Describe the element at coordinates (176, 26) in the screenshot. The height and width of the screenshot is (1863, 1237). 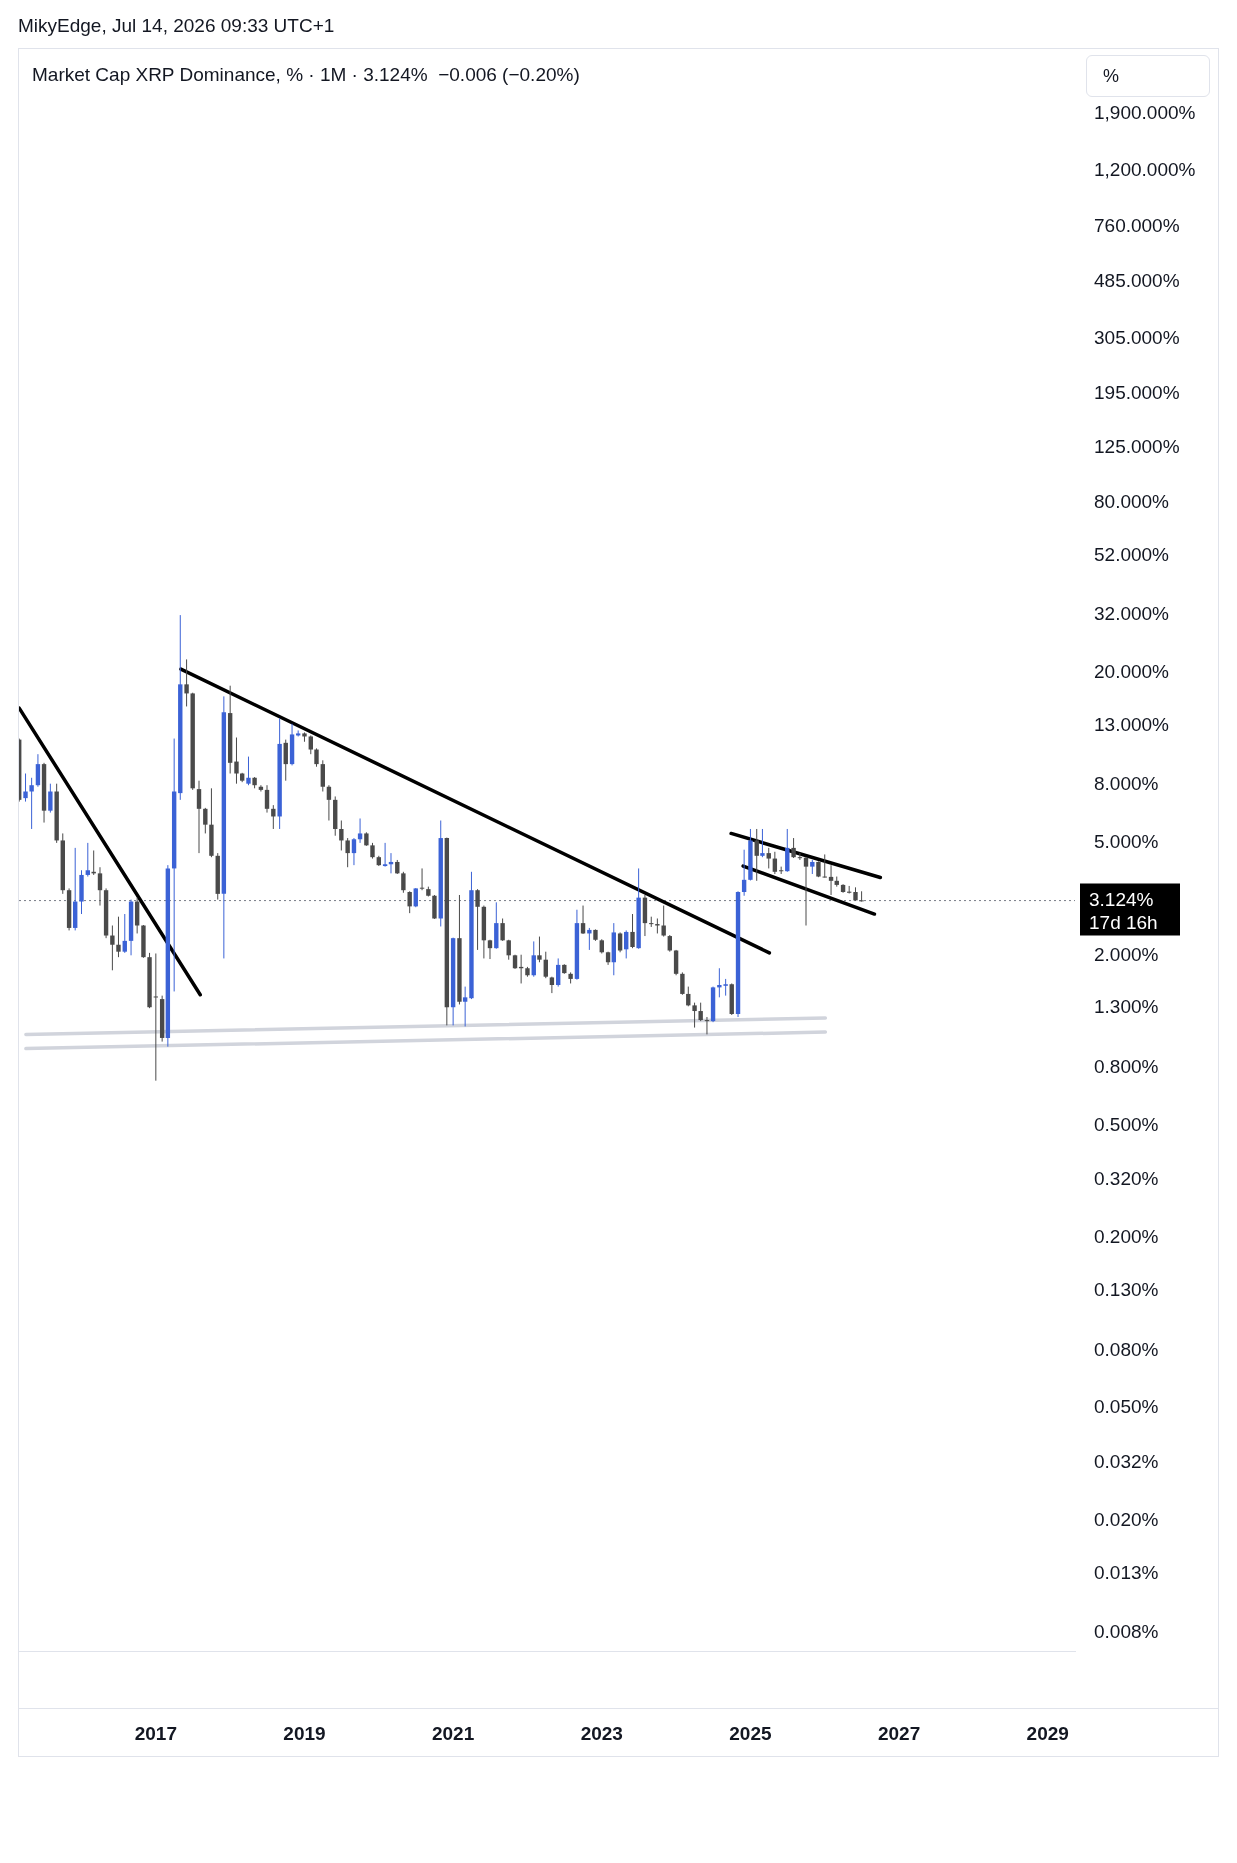
I see `text: MikyEdge, Jul 14, 2026 09:33 UTC+1` at that location.